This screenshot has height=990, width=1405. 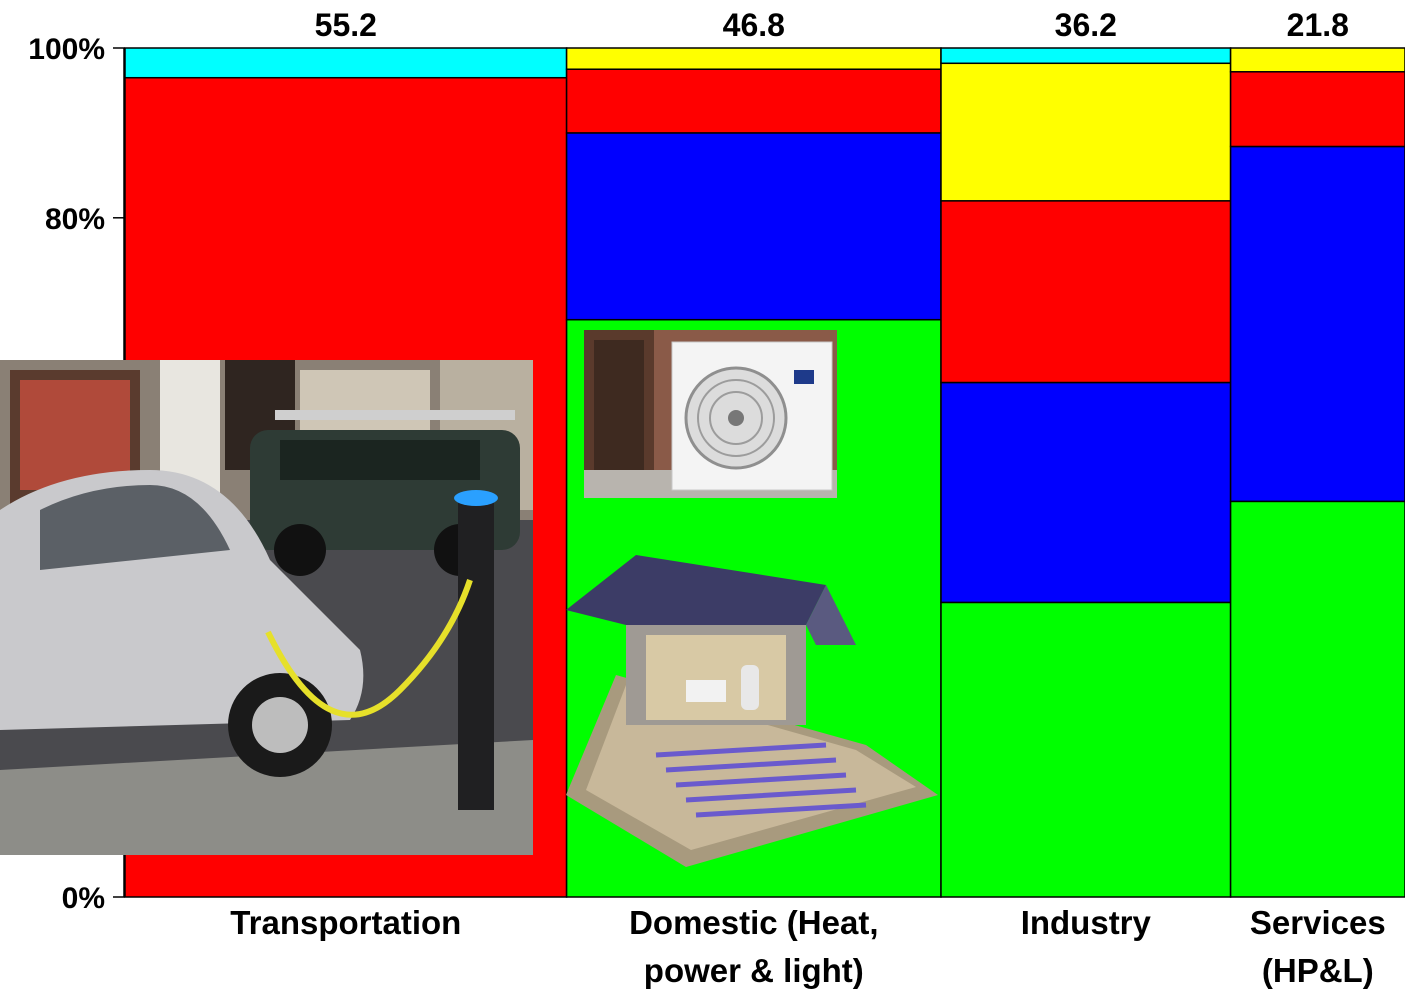 What do you see at coordinates (1318, 25) in the screenshot?
I see `bar-total-label: 21.8` at bounding box center [1318, 25].